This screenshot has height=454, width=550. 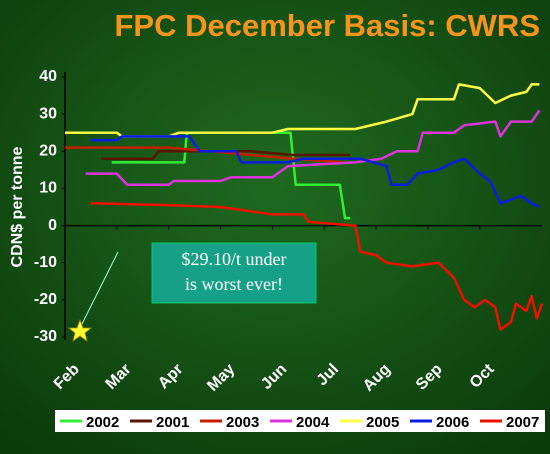 What do you see at coordinates (45, 299) in the screenshot?
I see `y-tick-label: -20` at bounding box center [45, 299].